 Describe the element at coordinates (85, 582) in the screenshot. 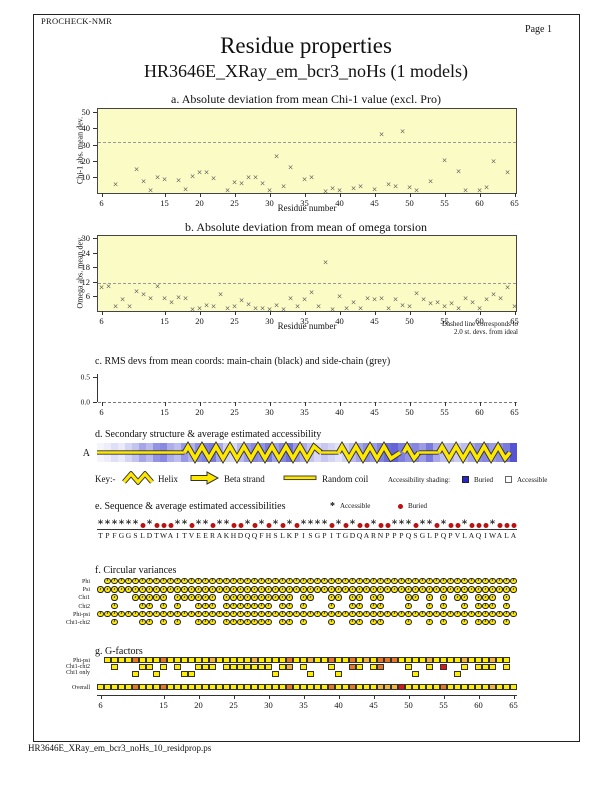

I see `circular-row-label: Phi` at that location.